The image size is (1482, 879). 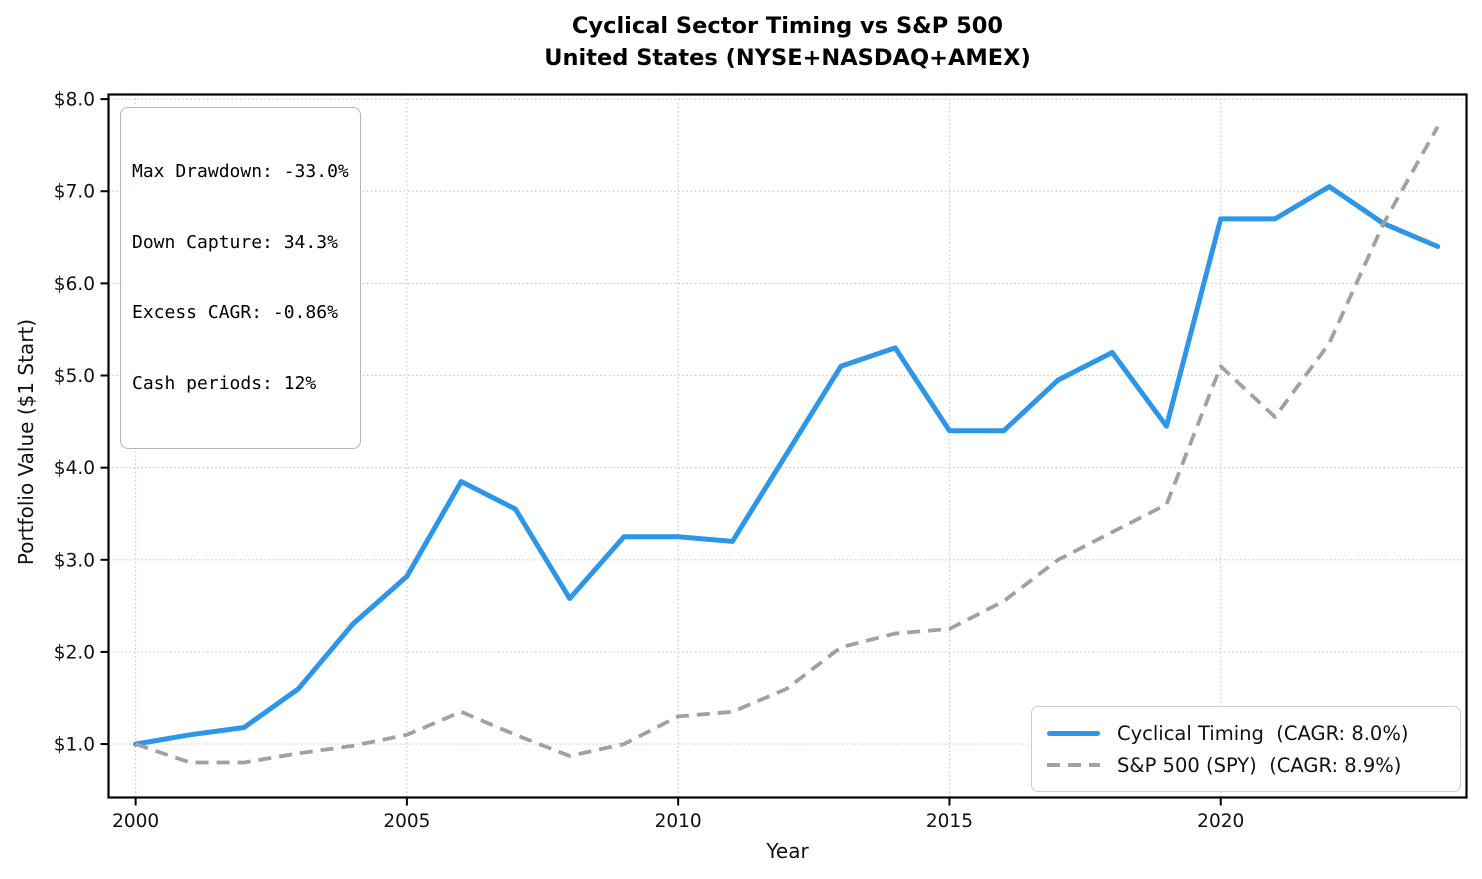 What do you see at coordinates (787, 58) in the screenshot?
I see `chart-title-line2: United States (NYSE+NASDAQ+AMEX)` at bounding box center [787, 58].